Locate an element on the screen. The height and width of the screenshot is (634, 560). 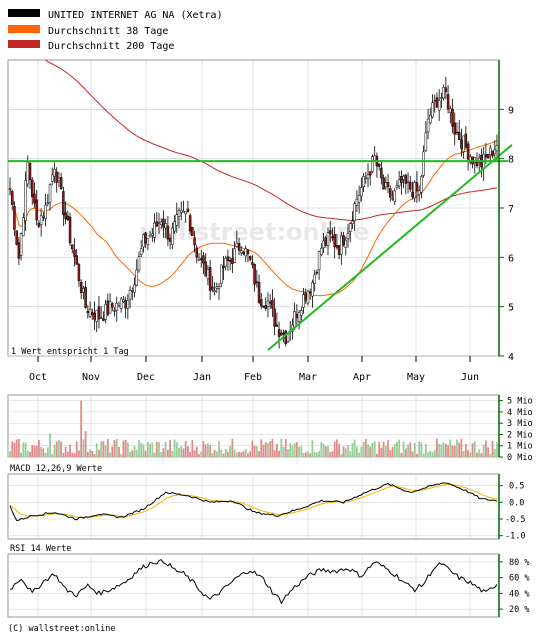
price-y-tick-label: 5 is located at coordinates (511, 308).